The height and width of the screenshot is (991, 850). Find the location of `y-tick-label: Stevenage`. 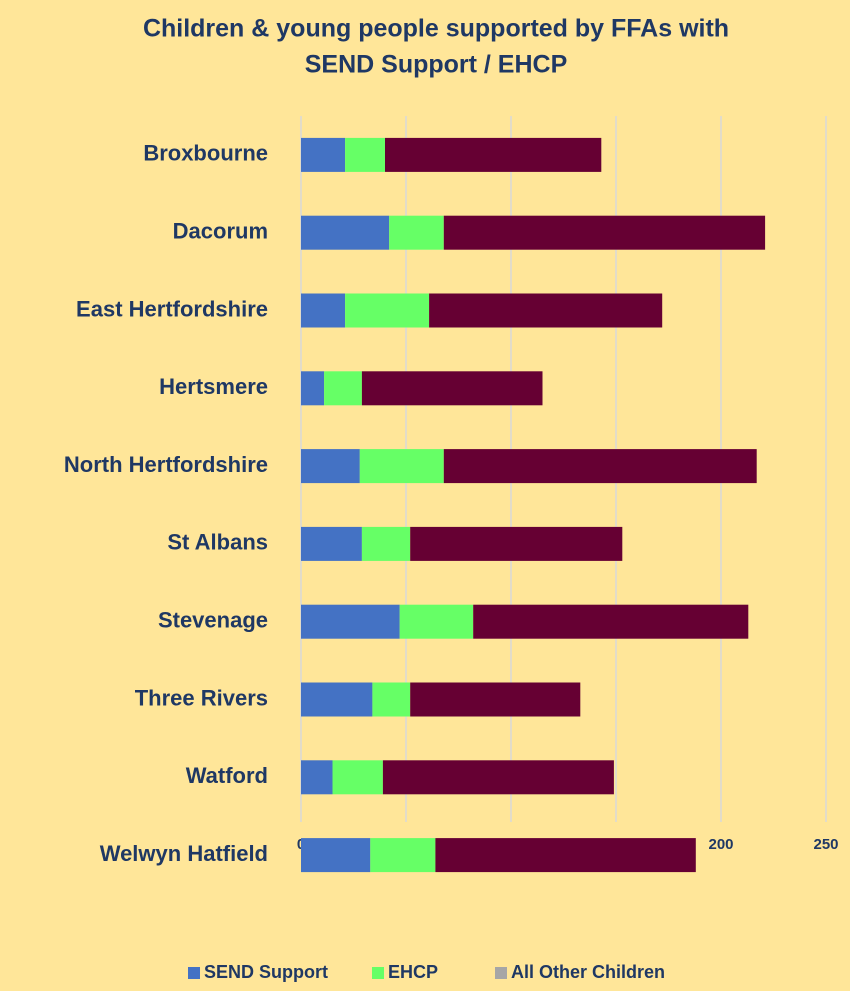

y-tick-label: Stevenage is located at coordinates (213, 620).